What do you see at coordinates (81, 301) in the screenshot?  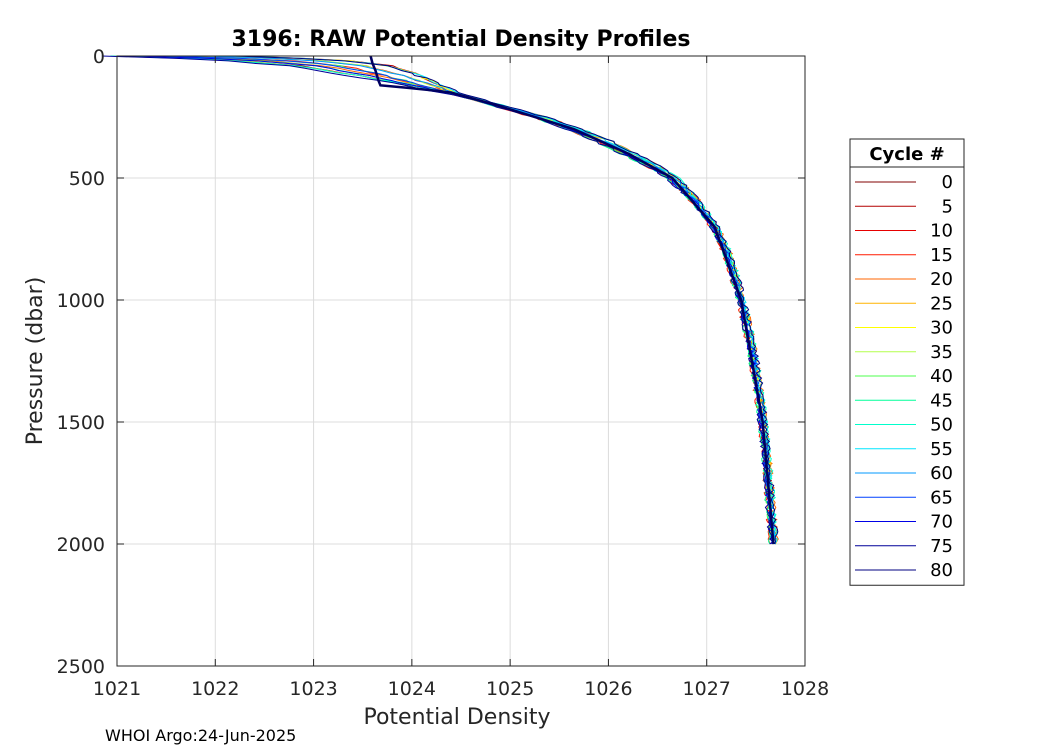 I see `y-tick-label: 1000` at bounding box center [81, 301].